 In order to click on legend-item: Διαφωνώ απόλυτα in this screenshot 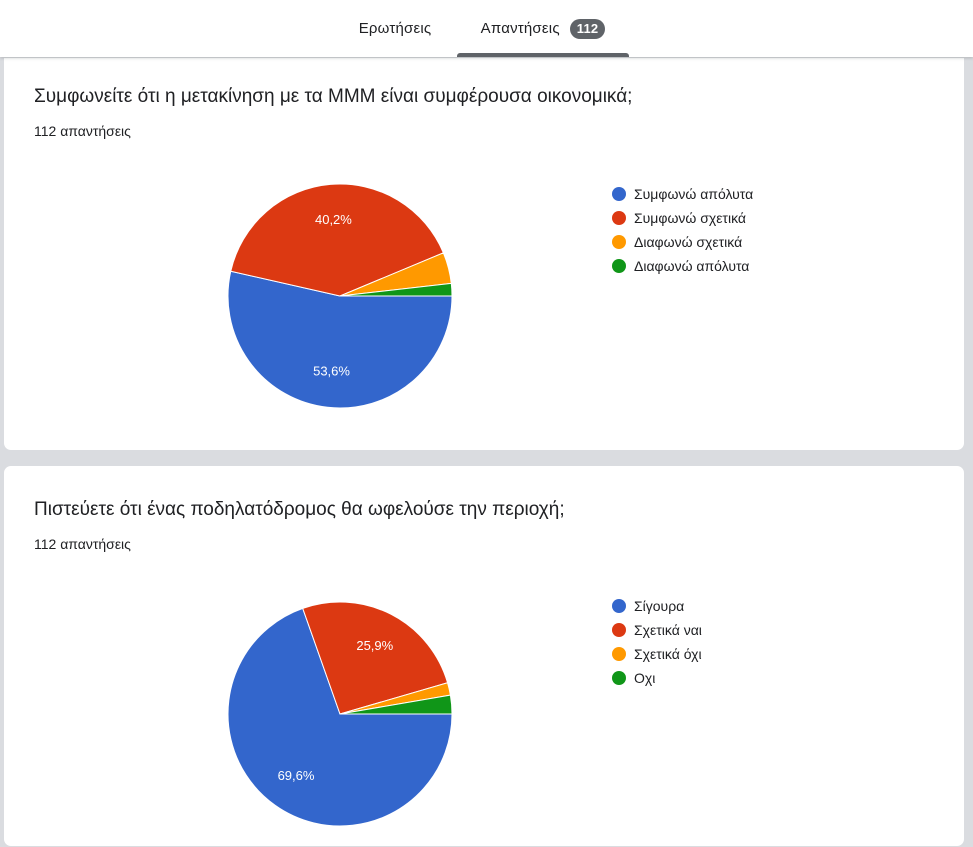, I will do `click(682, 266)`.